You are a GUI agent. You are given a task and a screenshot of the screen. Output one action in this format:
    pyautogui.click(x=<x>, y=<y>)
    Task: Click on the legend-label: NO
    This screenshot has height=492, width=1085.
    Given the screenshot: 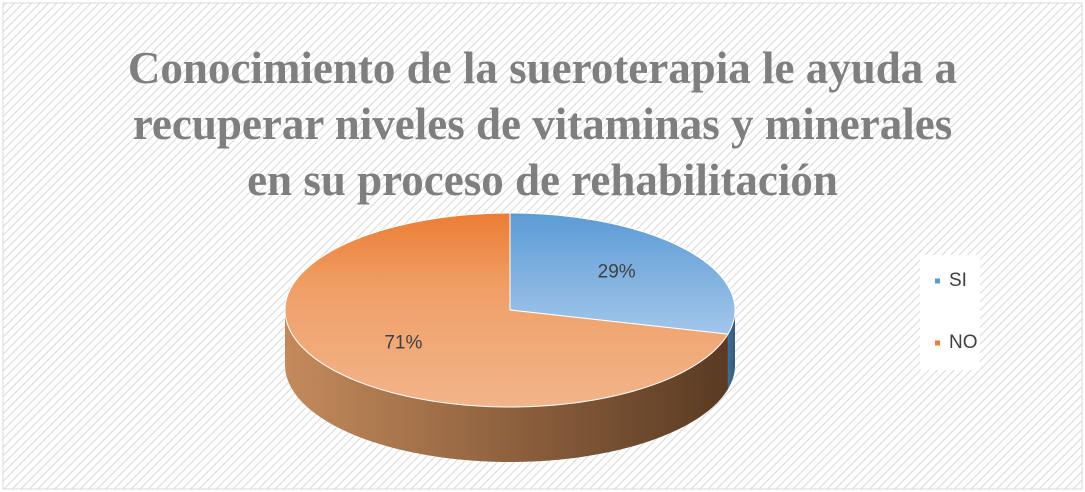 What is the action you would take?
    pyautogui.click(x=963, y=342)
    